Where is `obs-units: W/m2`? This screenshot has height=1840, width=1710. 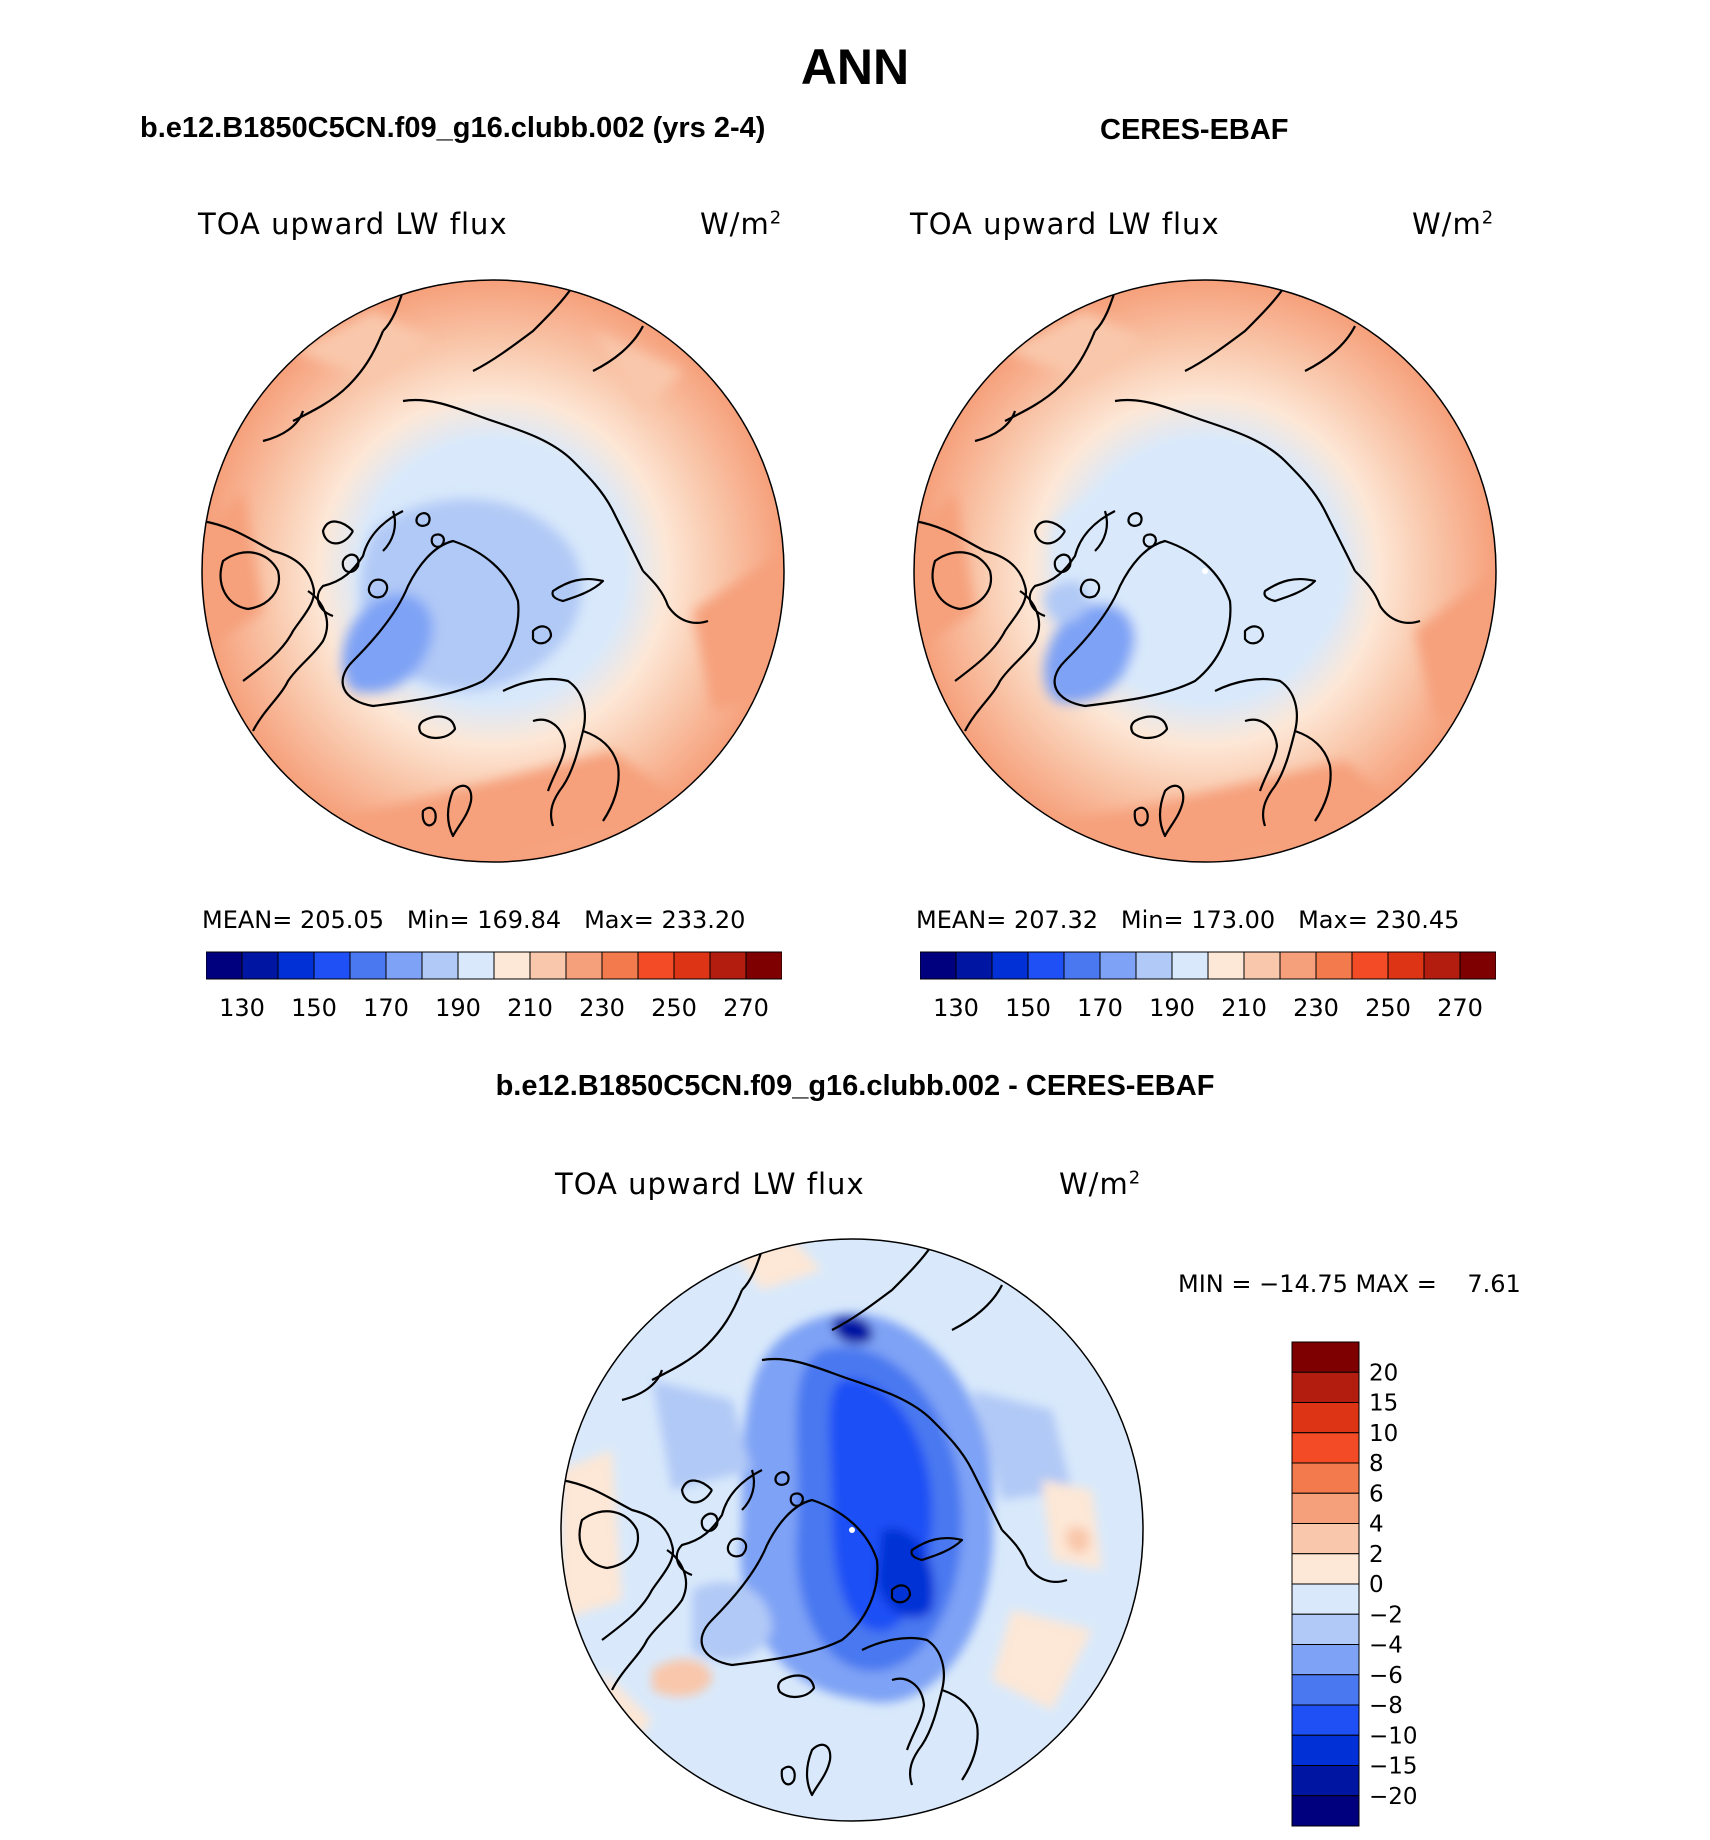 obs-units: W/m2 is located at coordinates (1453, 224).